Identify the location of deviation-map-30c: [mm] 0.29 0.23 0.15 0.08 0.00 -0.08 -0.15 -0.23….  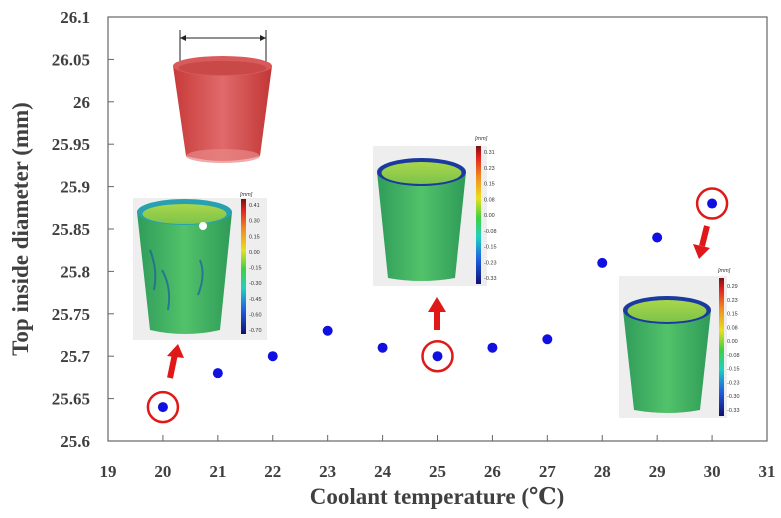
(679, 343).